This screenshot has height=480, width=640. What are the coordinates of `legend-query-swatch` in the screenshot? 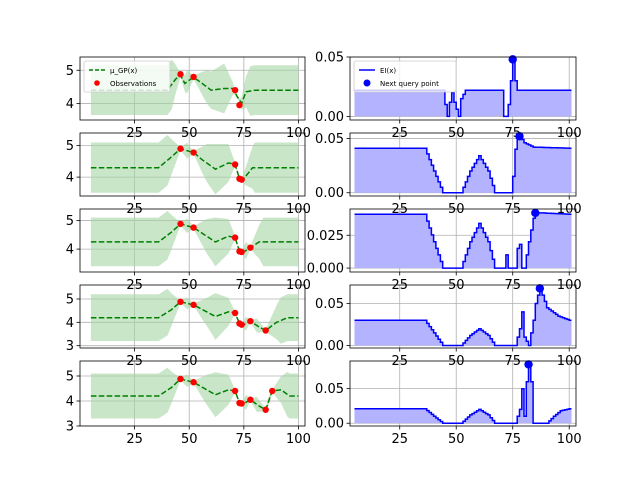 It's located at (367, 83).